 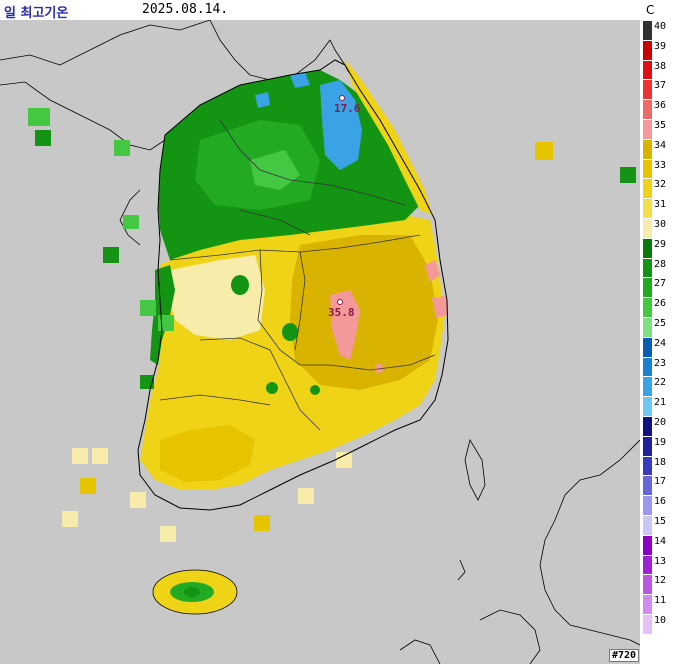 What do you see at coordinates (660, 442) in the screenshot?
I see `legend-label-19: 19` at bounding box center [660, 442].